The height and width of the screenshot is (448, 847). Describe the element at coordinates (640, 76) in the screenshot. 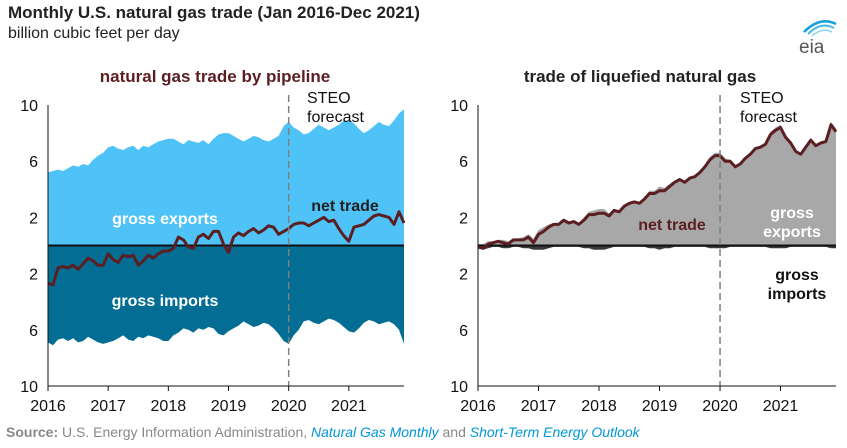

I see `panel-title: trade of liquefied natural gas` at that location.